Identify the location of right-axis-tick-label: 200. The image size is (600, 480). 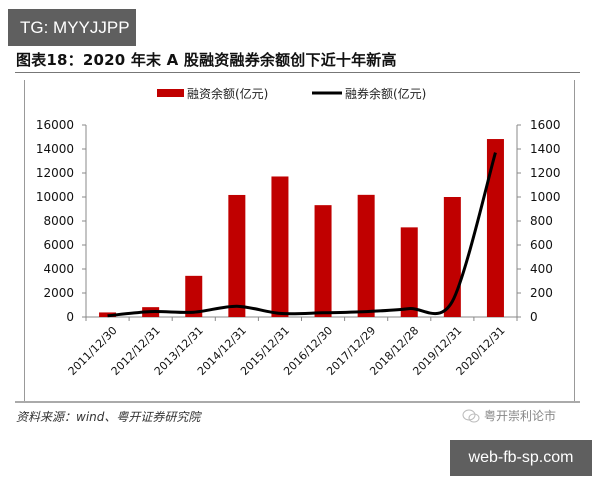
(541, 293).